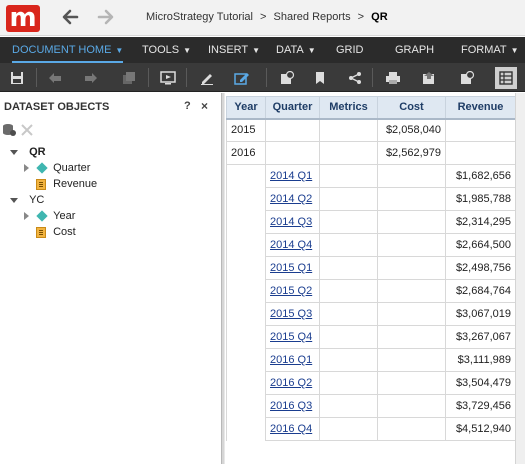 This screenshot has width=525, height=464. What do you see at coordinates (292, 222) in the screenshot?
I see `quarter-link: 2014 Q3` at bounding box center [292, 222].